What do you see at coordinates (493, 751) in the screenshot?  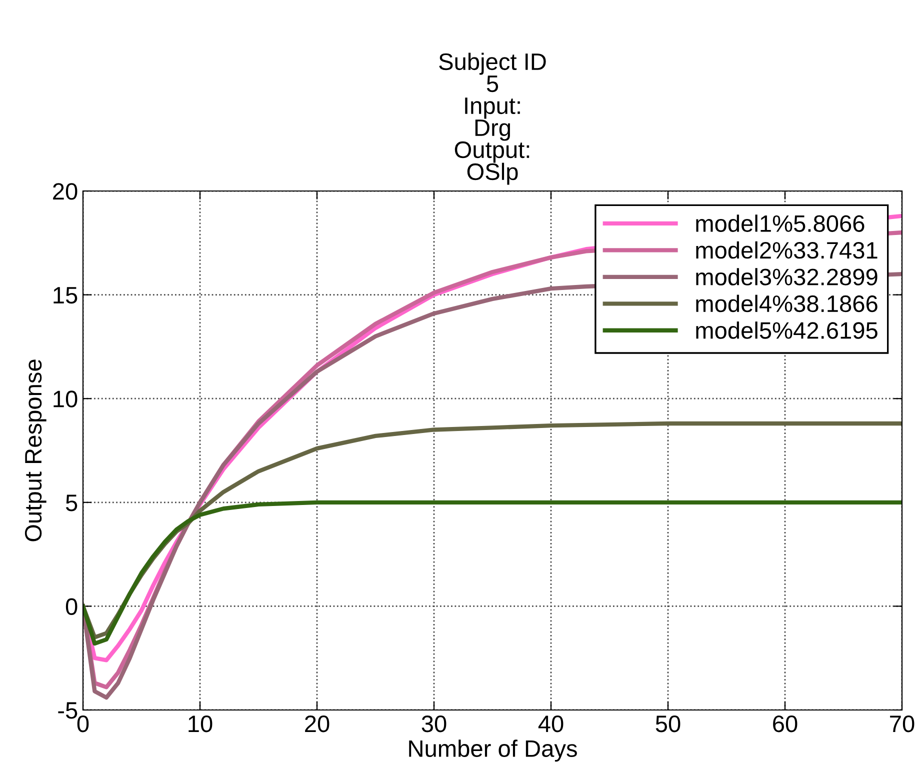 I see `x-axis-title: Number of Days` at bounding box center [493, 751].